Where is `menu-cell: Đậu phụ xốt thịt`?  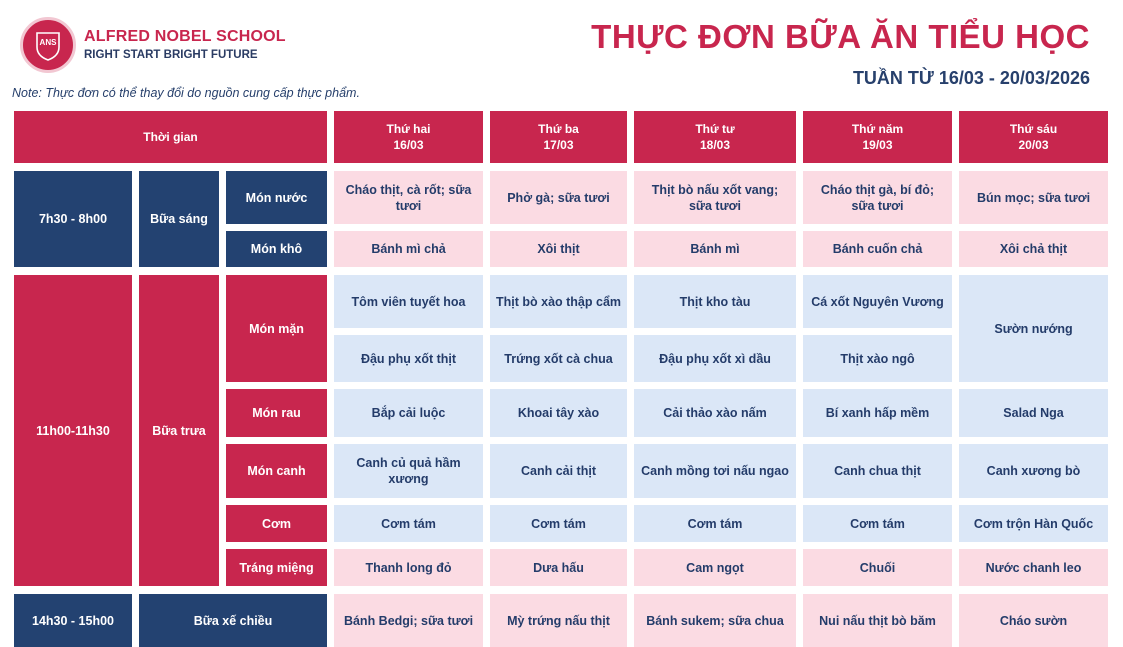
menu-cell: Đậu phụ xốt thịt is located at coordinates (408, 358).